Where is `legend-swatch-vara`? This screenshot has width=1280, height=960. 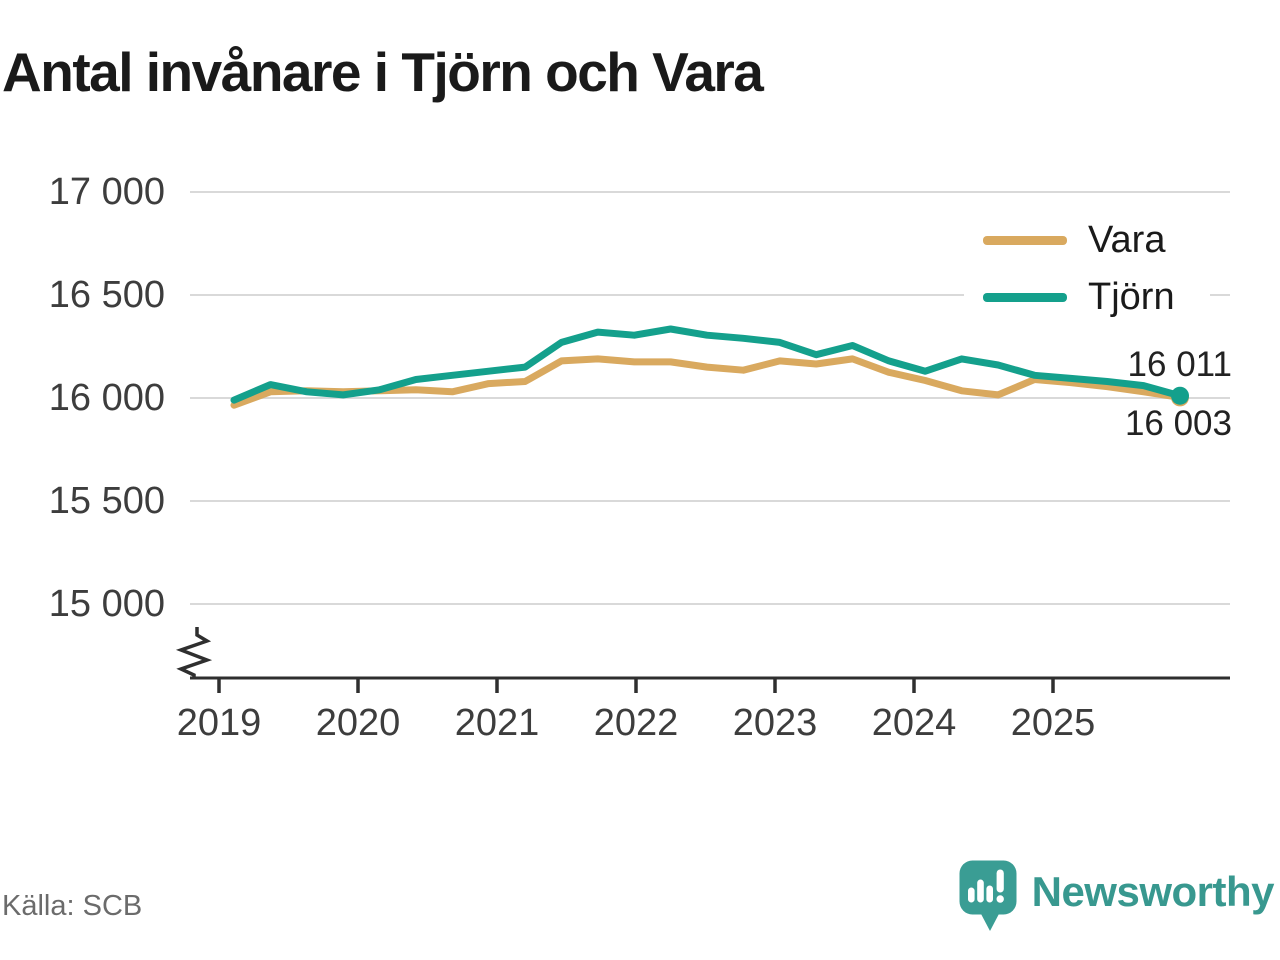
legend-swatch-vara is located at coordinates (1025, 240).